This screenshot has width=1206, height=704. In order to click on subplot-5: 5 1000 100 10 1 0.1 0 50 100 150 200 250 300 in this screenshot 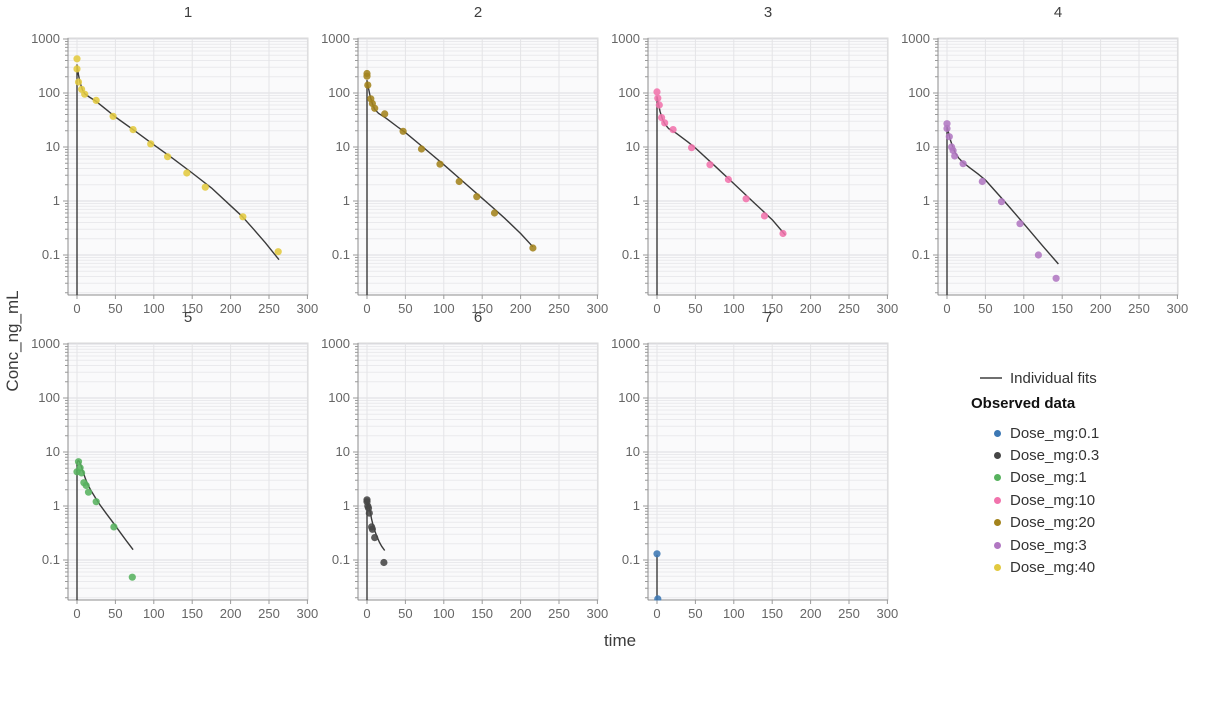, I will do `click(170, 466)`.